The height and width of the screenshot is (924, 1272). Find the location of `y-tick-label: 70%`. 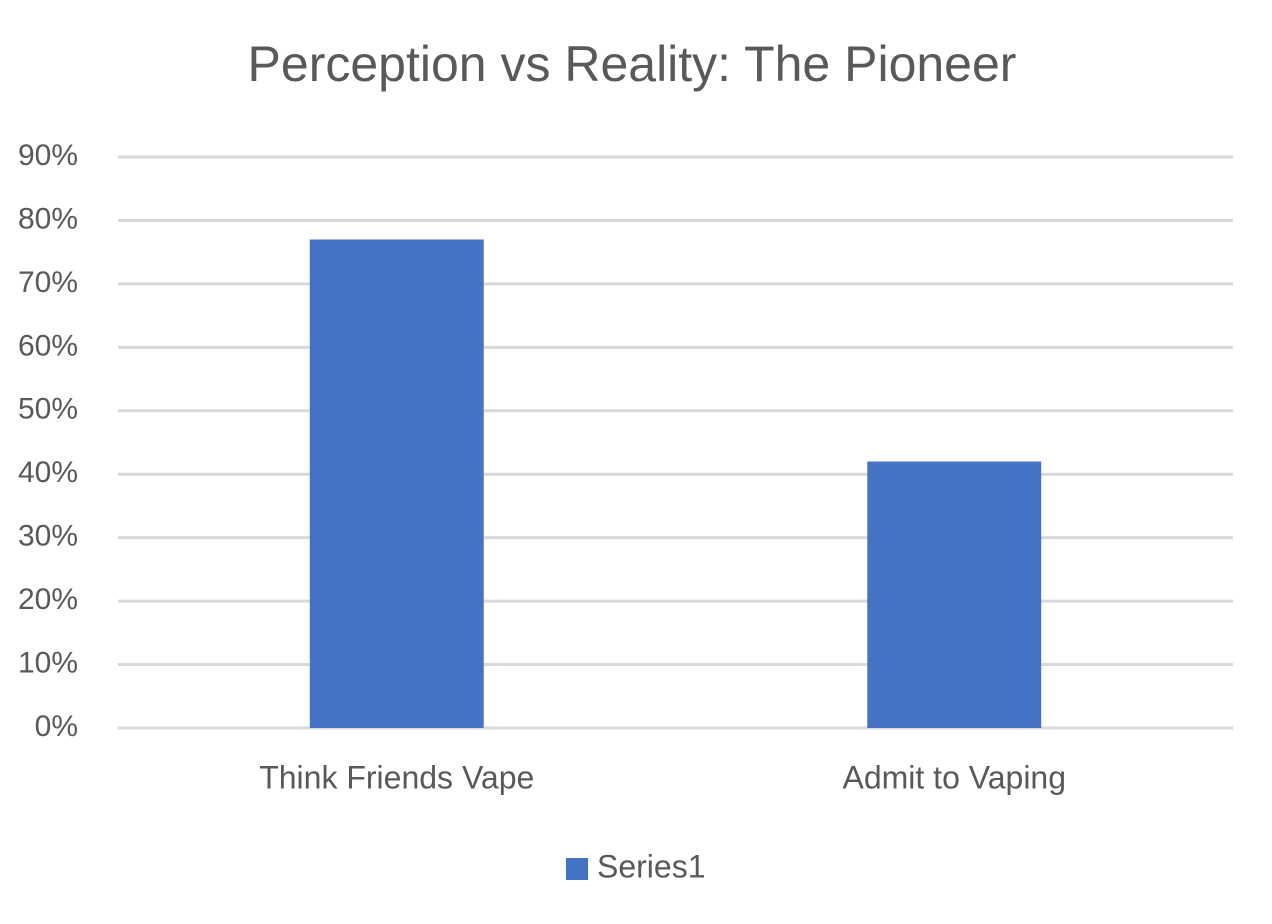

y-tick-label: 70% is located at coordinates (48, 282).